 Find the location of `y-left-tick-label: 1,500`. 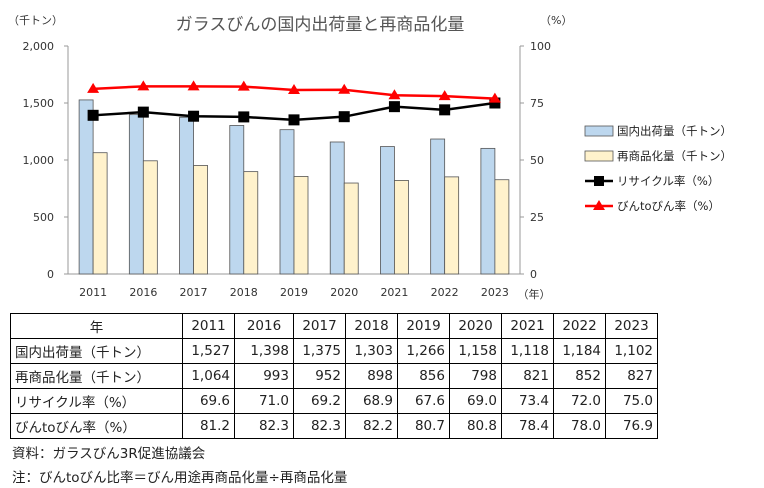

y-left-tick-label: 1,500 is located at coordinates (39, 103).